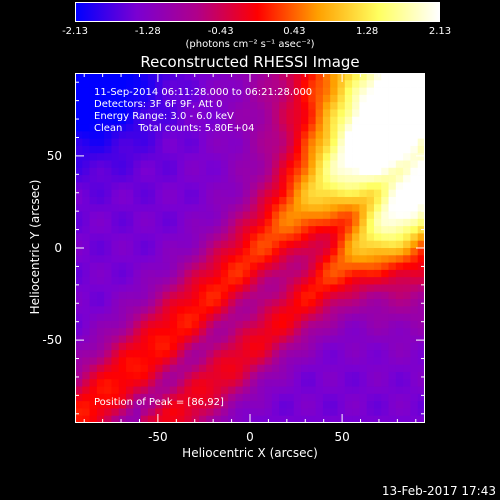 The width and height of the screenshot is (500, 500). Describe the element at coordinates (440, 31) in the screenshot. I see `colorbar-tick-label: 2.13` at that location.